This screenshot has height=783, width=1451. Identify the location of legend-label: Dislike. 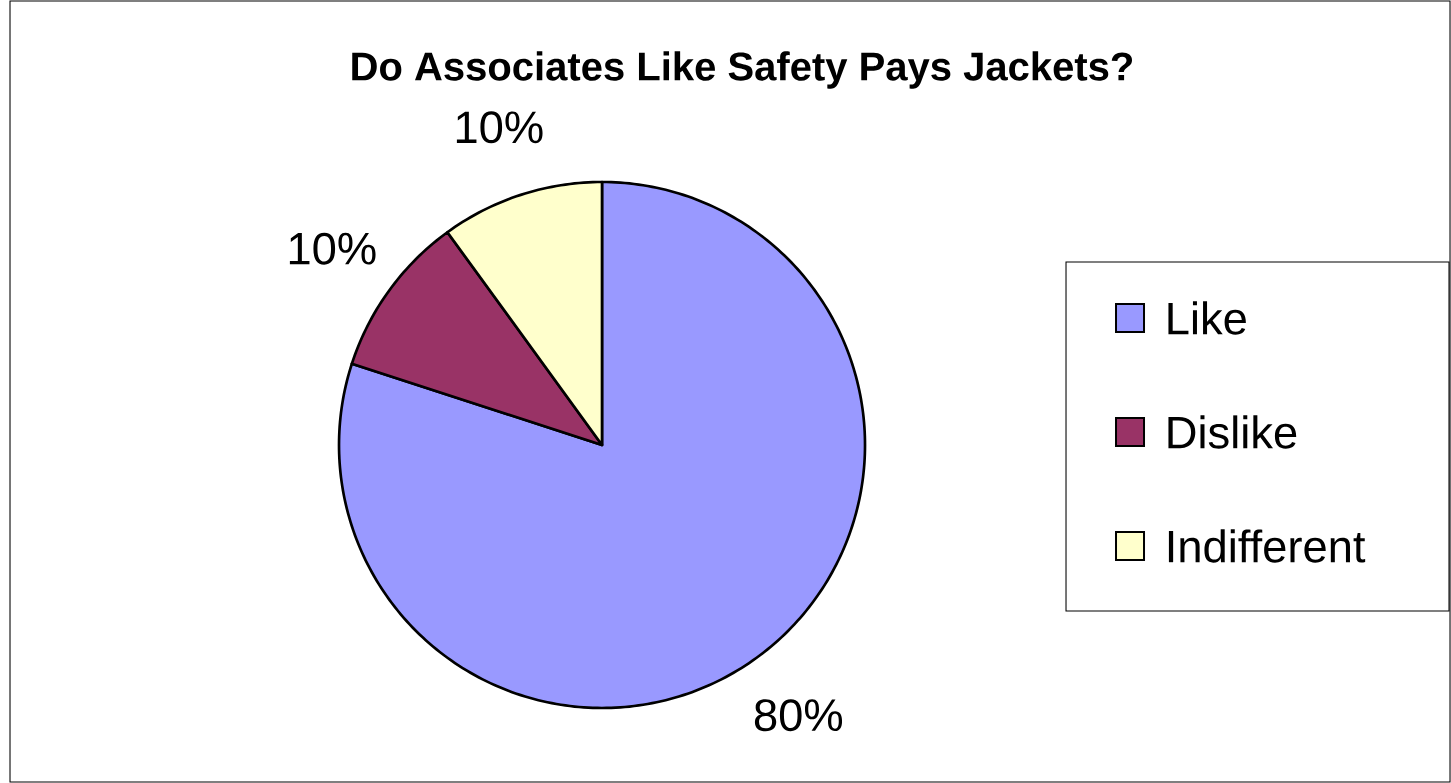
(1232, 432).